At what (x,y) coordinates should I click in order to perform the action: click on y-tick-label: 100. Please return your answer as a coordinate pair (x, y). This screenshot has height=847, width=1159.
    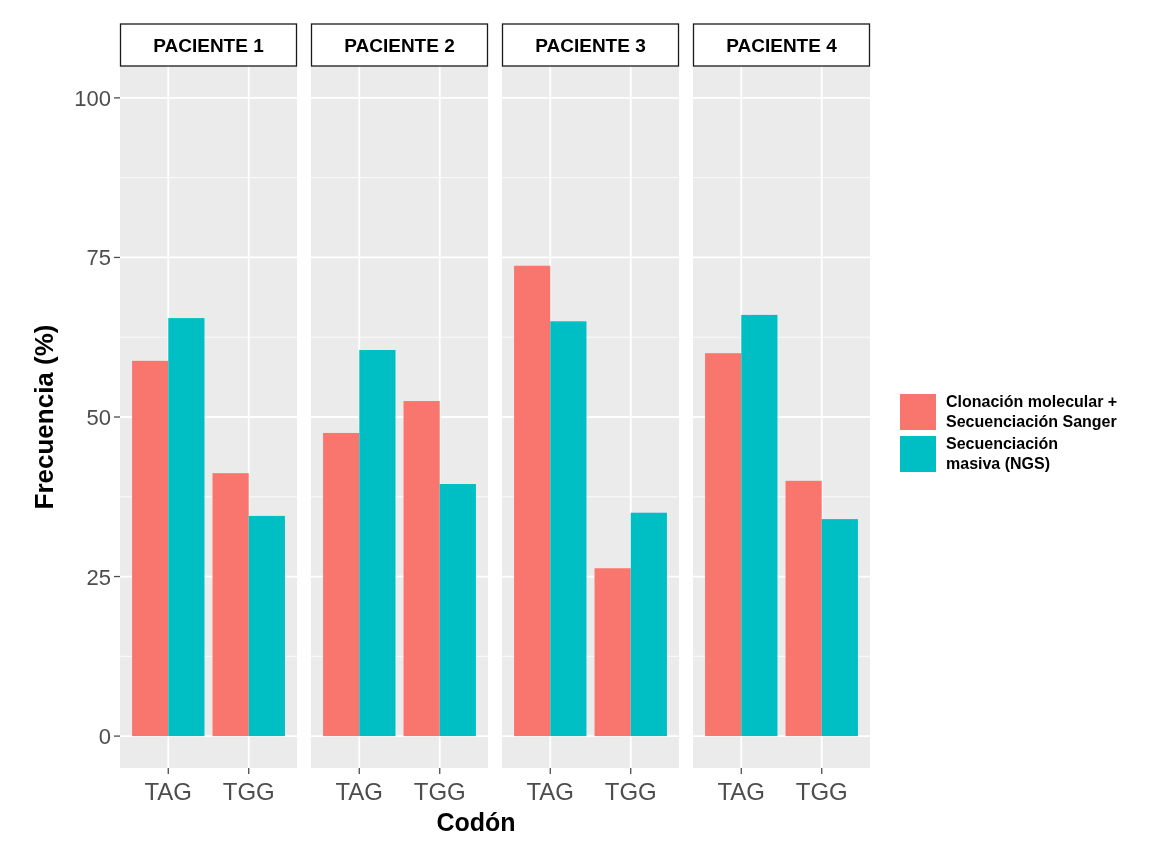
    Looking at the image, I should click on (92, 98).